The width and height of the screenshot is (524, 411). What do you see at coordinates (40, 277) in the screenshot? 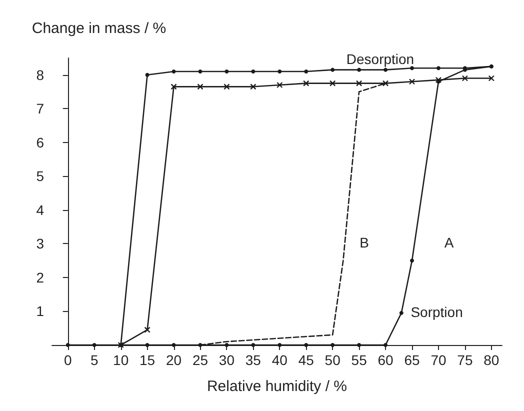
I see `y-tick-label: 2` at bounding box center [40, 277].